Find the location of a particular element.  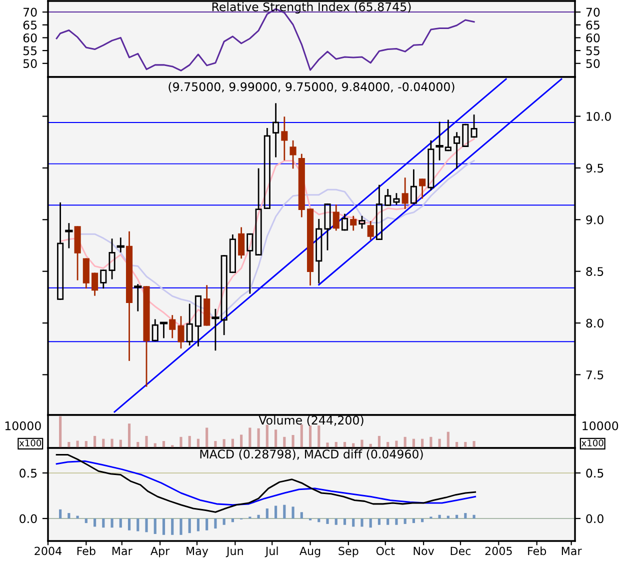

y-tick-label: 9.5 is located at coordinates (595, 168).